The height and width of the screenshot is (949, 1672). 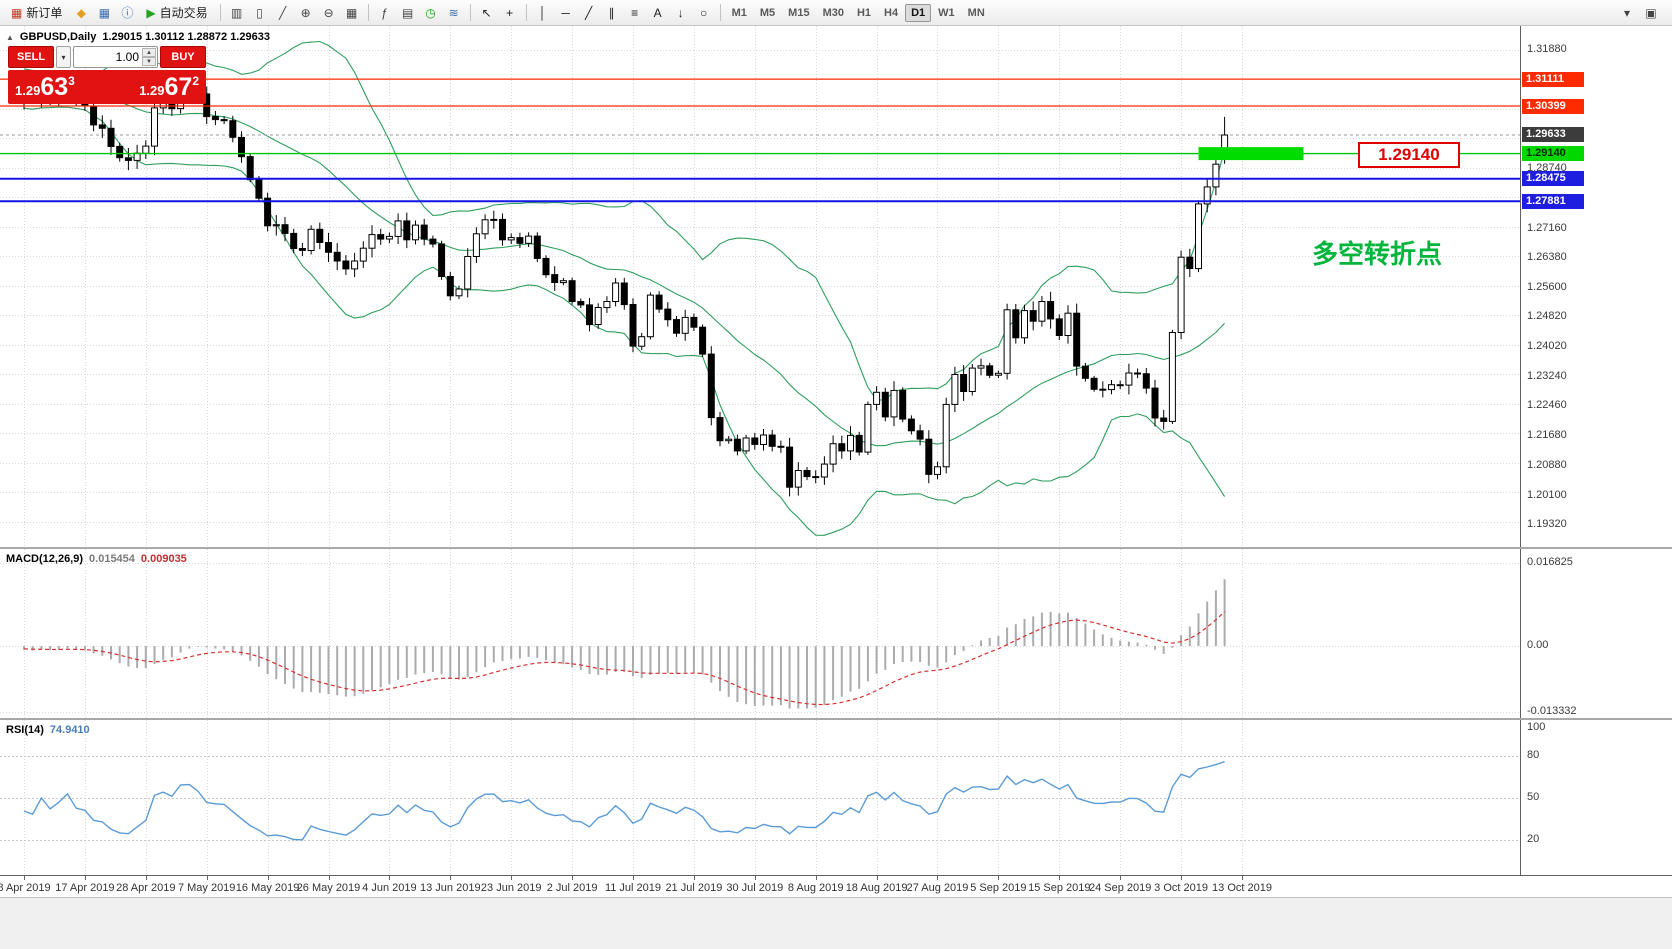 What do you see at coordinates (329, 13) in the screenshot?
I see `zoom-out-icon: ⊖` at bounding box center [329, 13].